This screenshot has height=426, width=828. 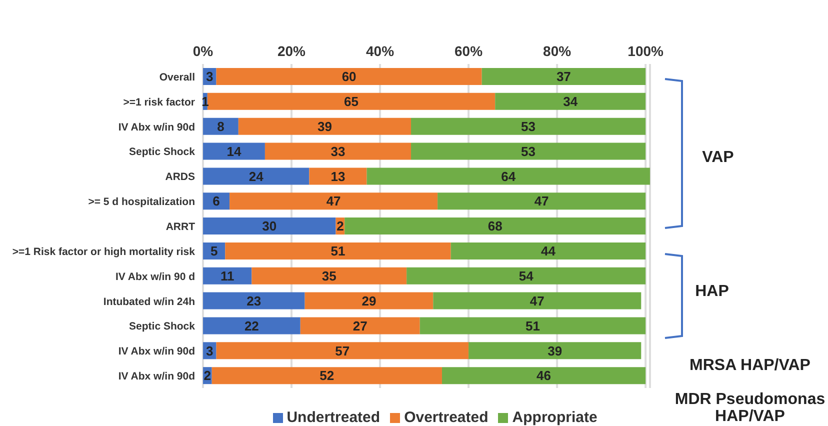 I want to click on x-tick-label: 60%, so click(x=469, y=51).